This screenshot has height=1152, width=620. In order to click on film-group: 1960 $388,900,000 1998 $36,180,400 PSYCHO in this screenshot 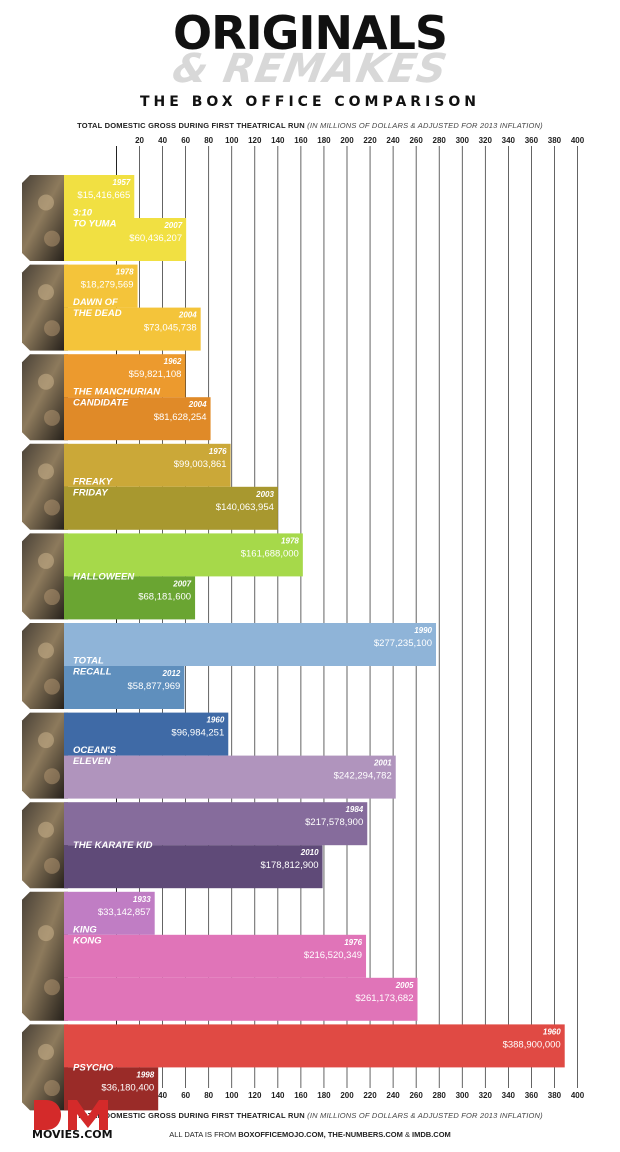, I will do `click(293, 1067)`.